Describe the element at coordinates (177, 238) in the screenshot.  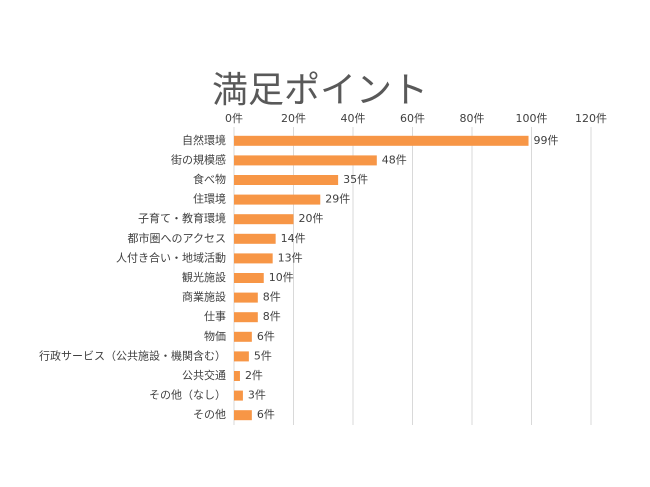
I see `y-tick-label: 都市圏へのアクセス` at that location.